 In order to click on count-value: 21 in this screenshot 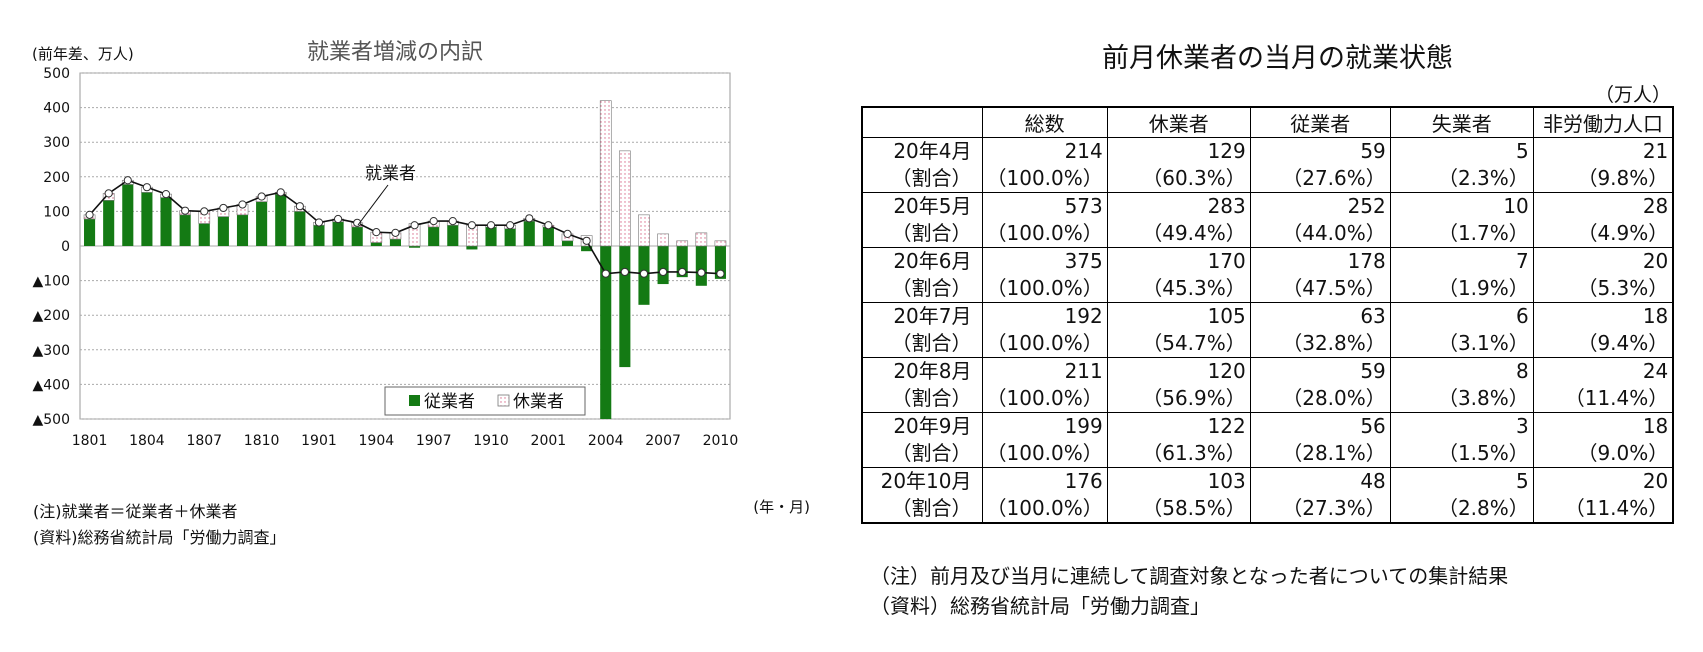, I will do `click(1655, 151)`.